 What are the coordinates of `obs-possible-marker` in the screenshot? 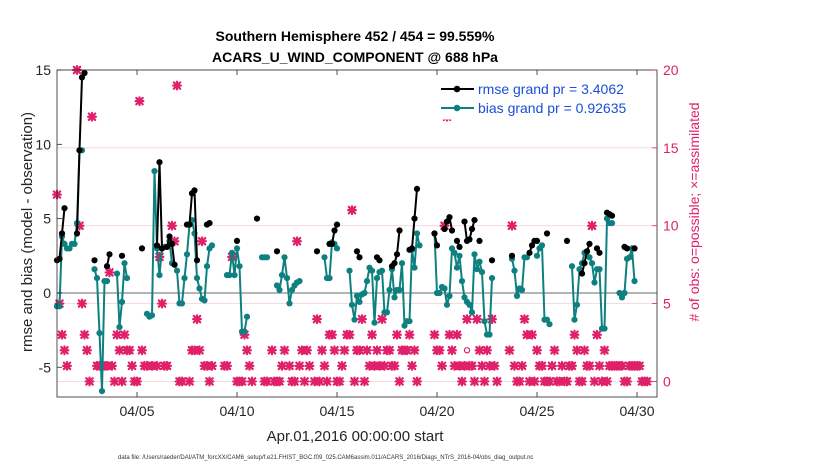 It's located at (467, 350).